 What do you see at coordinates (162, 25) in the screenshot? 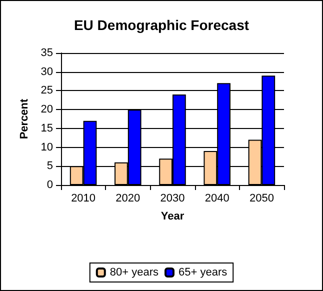
I see `chart-title: EU Demographic Forecast` at bounding box center [162, 25].